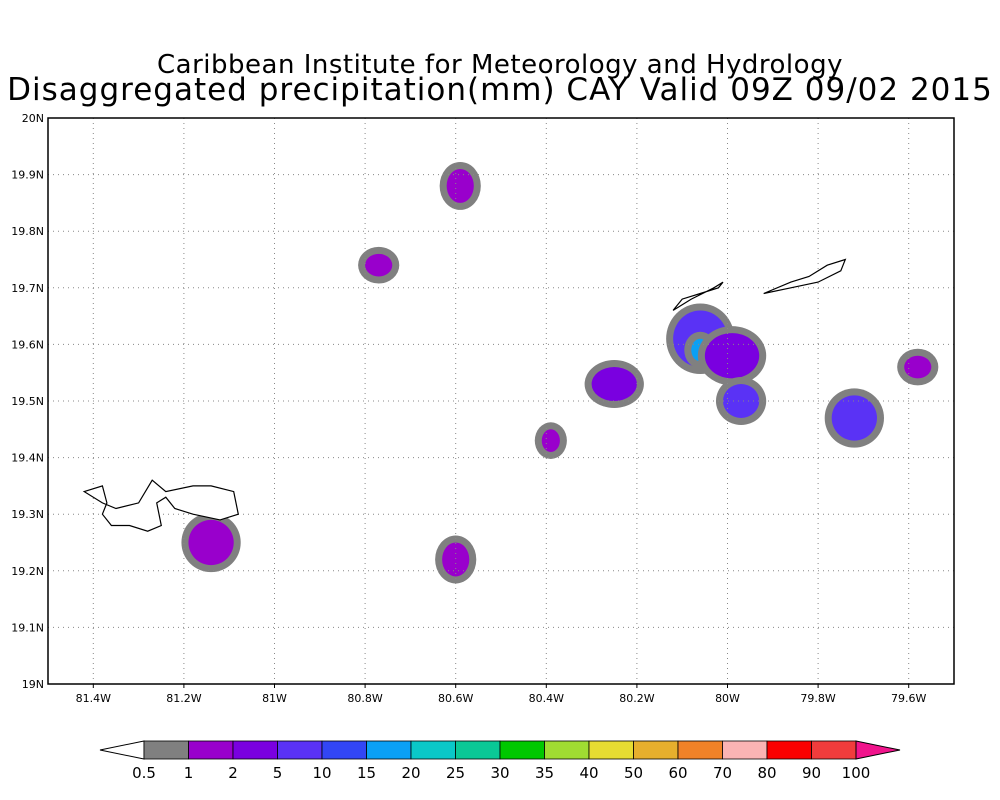  What do you see at coordinates (93, 698) in the screenshot?
I see `lon-tick-label: 81.4W` at bounding box center [93, 698].